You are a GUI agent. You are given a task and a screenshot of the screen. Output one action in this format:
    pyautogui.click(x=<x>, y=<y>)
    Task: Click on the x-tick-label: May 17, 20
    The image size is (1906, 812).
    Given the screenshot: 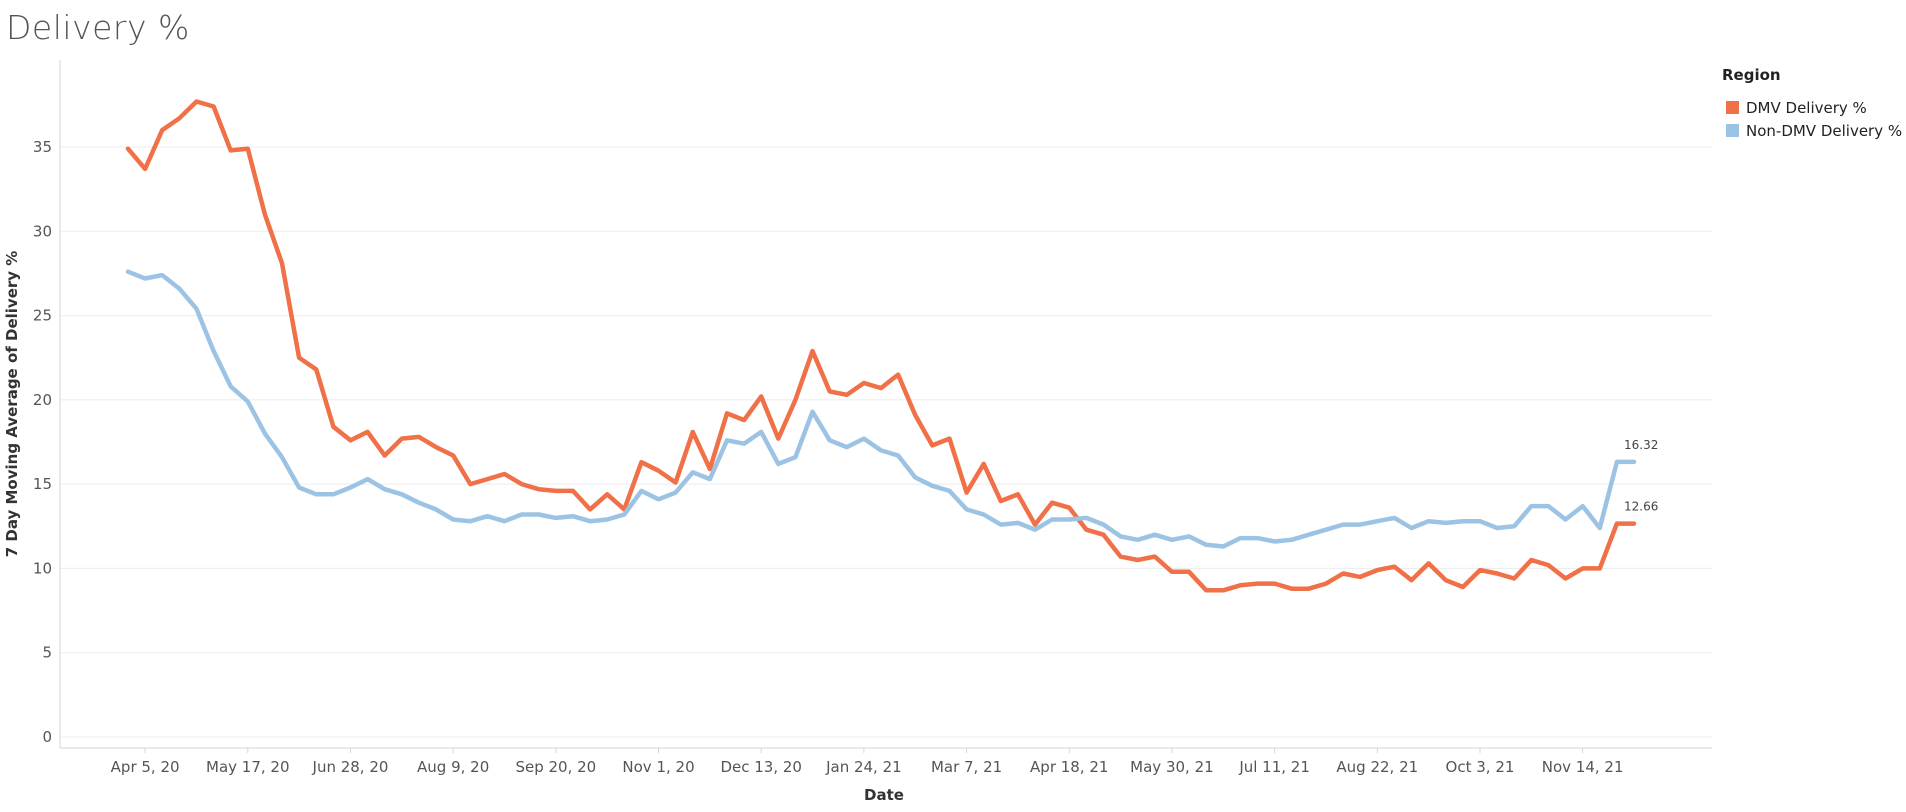 What is the action you would take?
    pyautogui.click(x=248, y=767)
    